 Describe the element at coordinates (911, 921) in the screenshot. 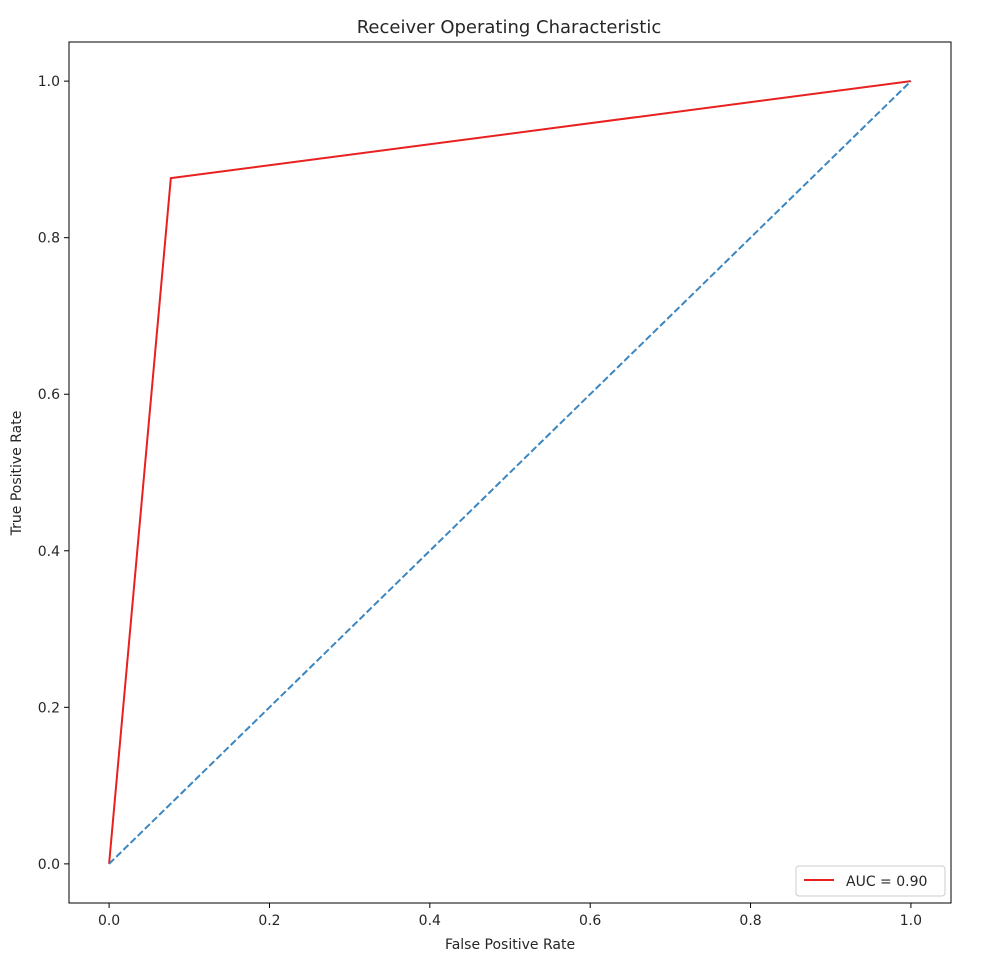

I see `x-tick-label: 1.0` at that location.